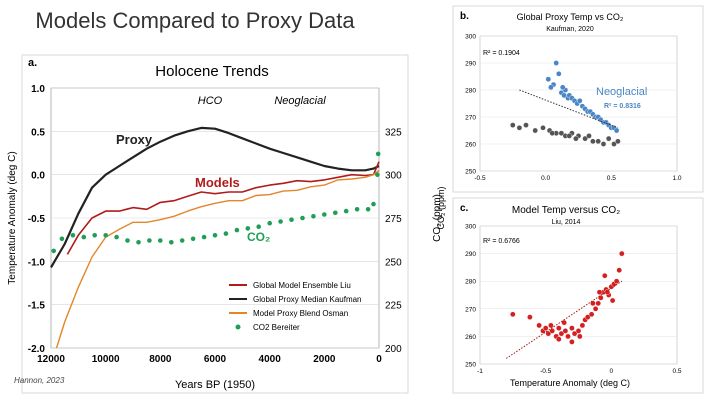 The height and width of the screenshot is (405, 720). I want to click on plot-b-grid, so click(578, 103).